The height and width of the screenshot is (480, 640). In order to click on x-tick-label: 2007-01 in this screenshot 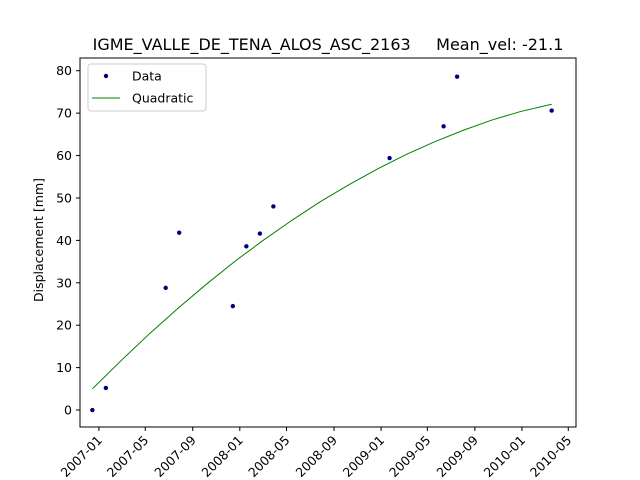, I will do `click(81, 456)`.